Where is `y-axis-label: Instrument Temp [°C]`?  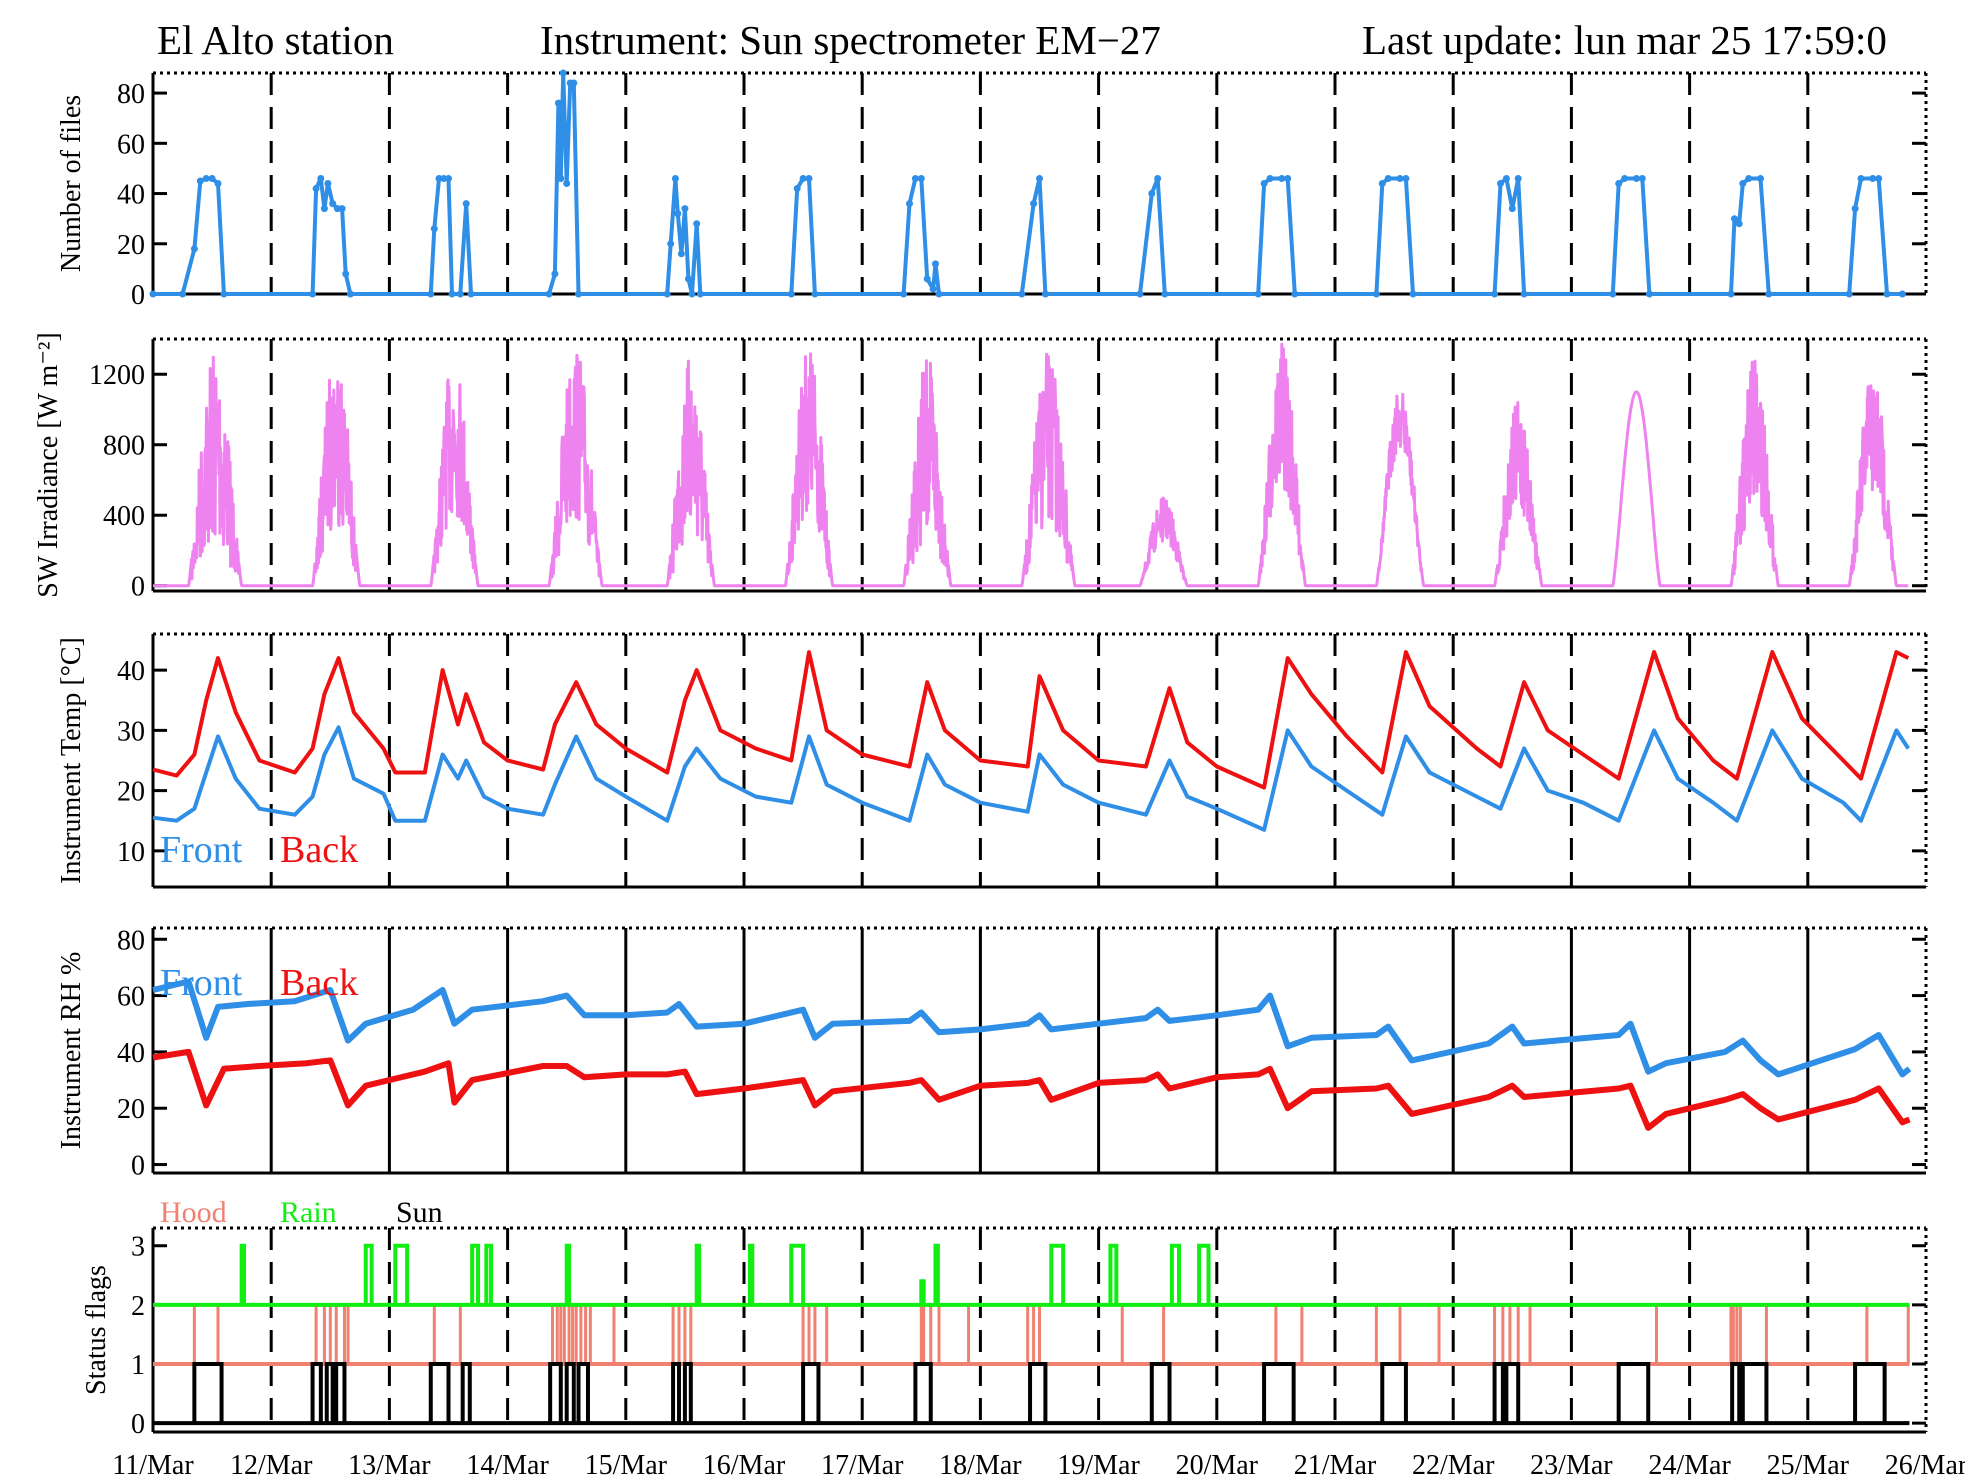 y-axis-label: Instrument Temp [°C] is located at coordinates (71, 760).